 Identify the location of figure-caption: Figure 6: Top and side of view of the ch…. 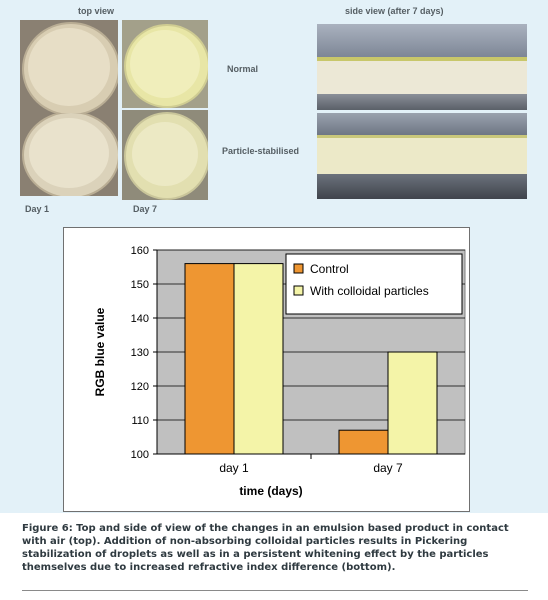
(265, 548).